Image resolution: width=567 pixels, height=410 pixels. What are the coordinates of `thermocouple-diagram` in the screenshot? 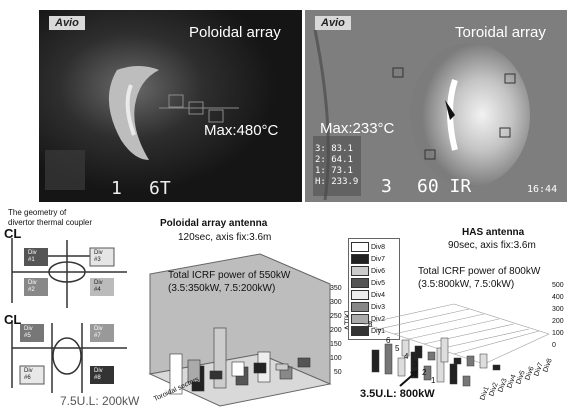 It's located at (67, 313).